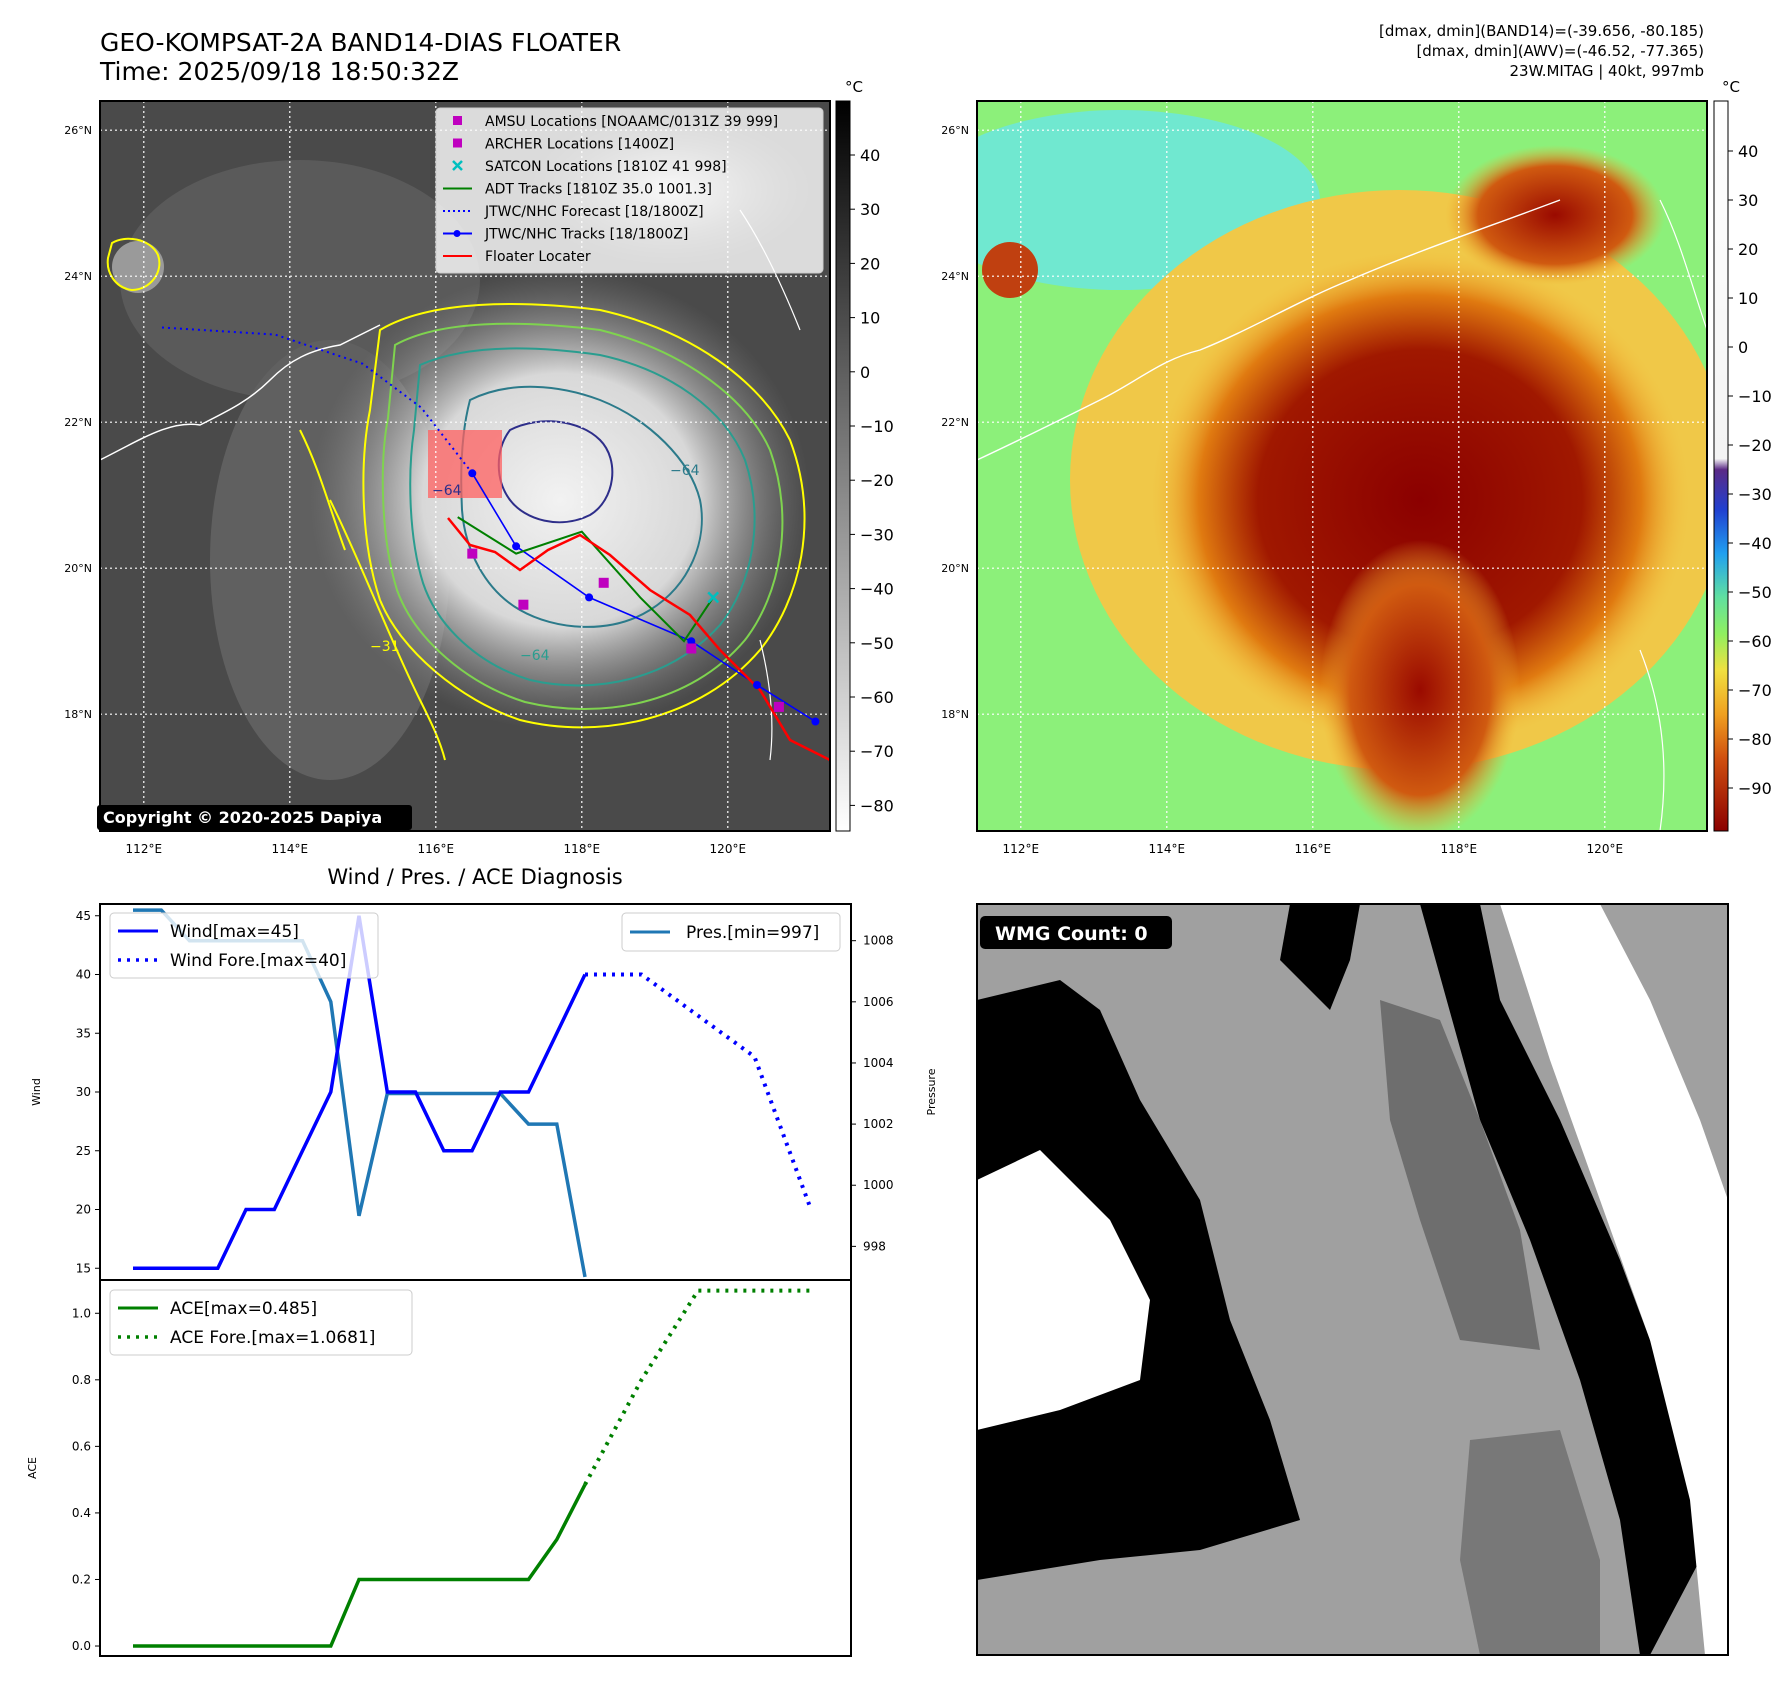 This screenshot has height=1690, width=1792. I want to click on wmg-white-east, so click(1614, 1279).